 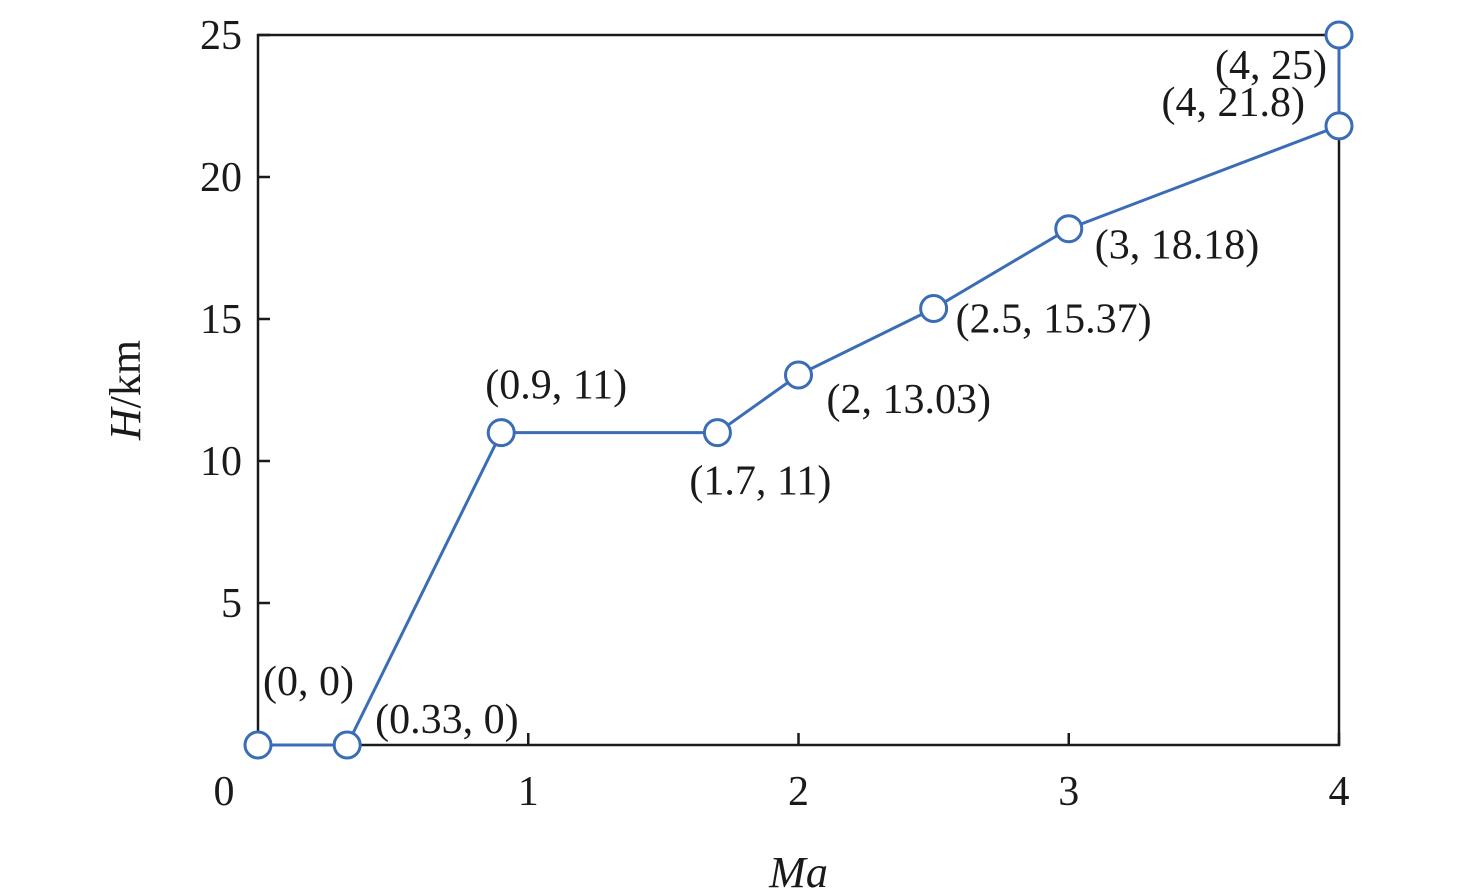 I want to click on x-axis-title: Ma, so click(x=798, y=871).